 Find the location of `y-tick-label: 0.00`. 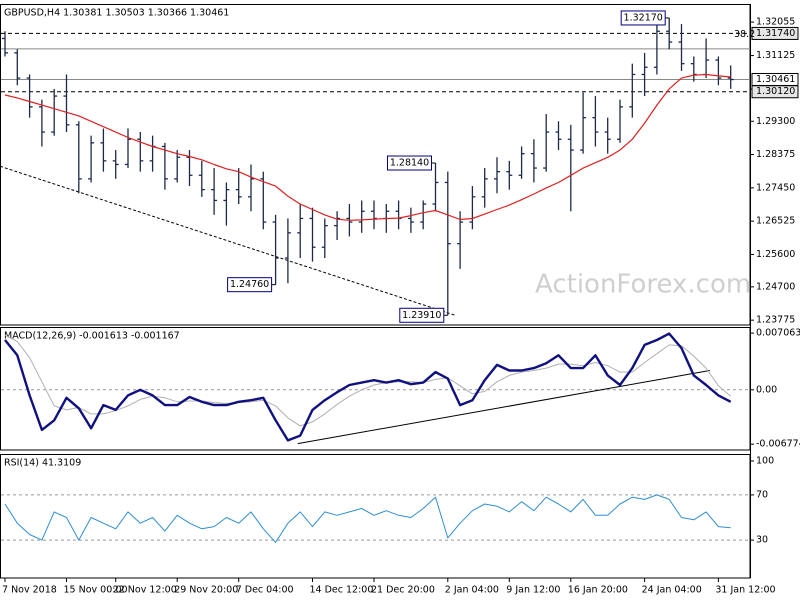

y-tick-label: 0.00 is located at coordinates (766, 389).